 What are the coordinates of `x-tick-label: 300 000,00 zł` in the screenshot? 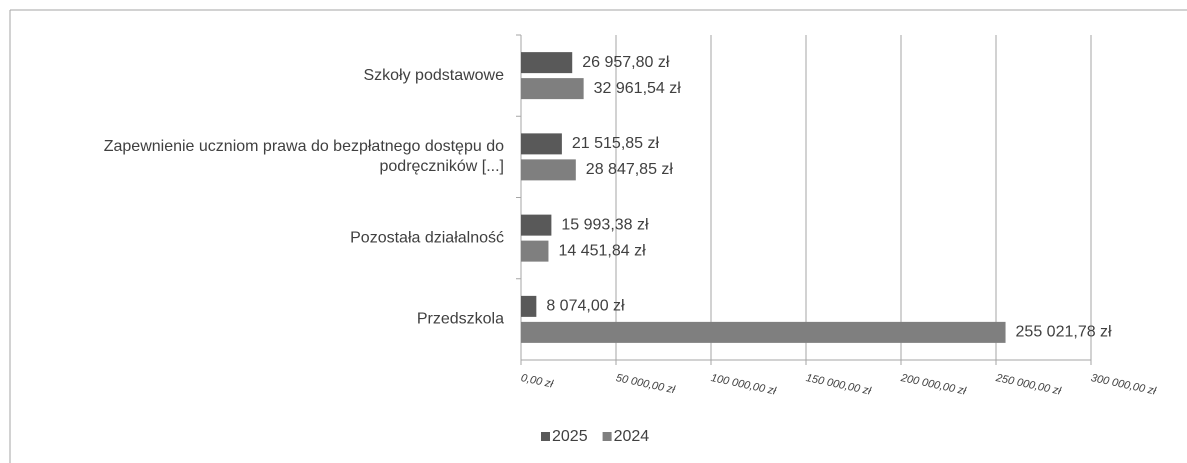 It's located at (1124, 385).